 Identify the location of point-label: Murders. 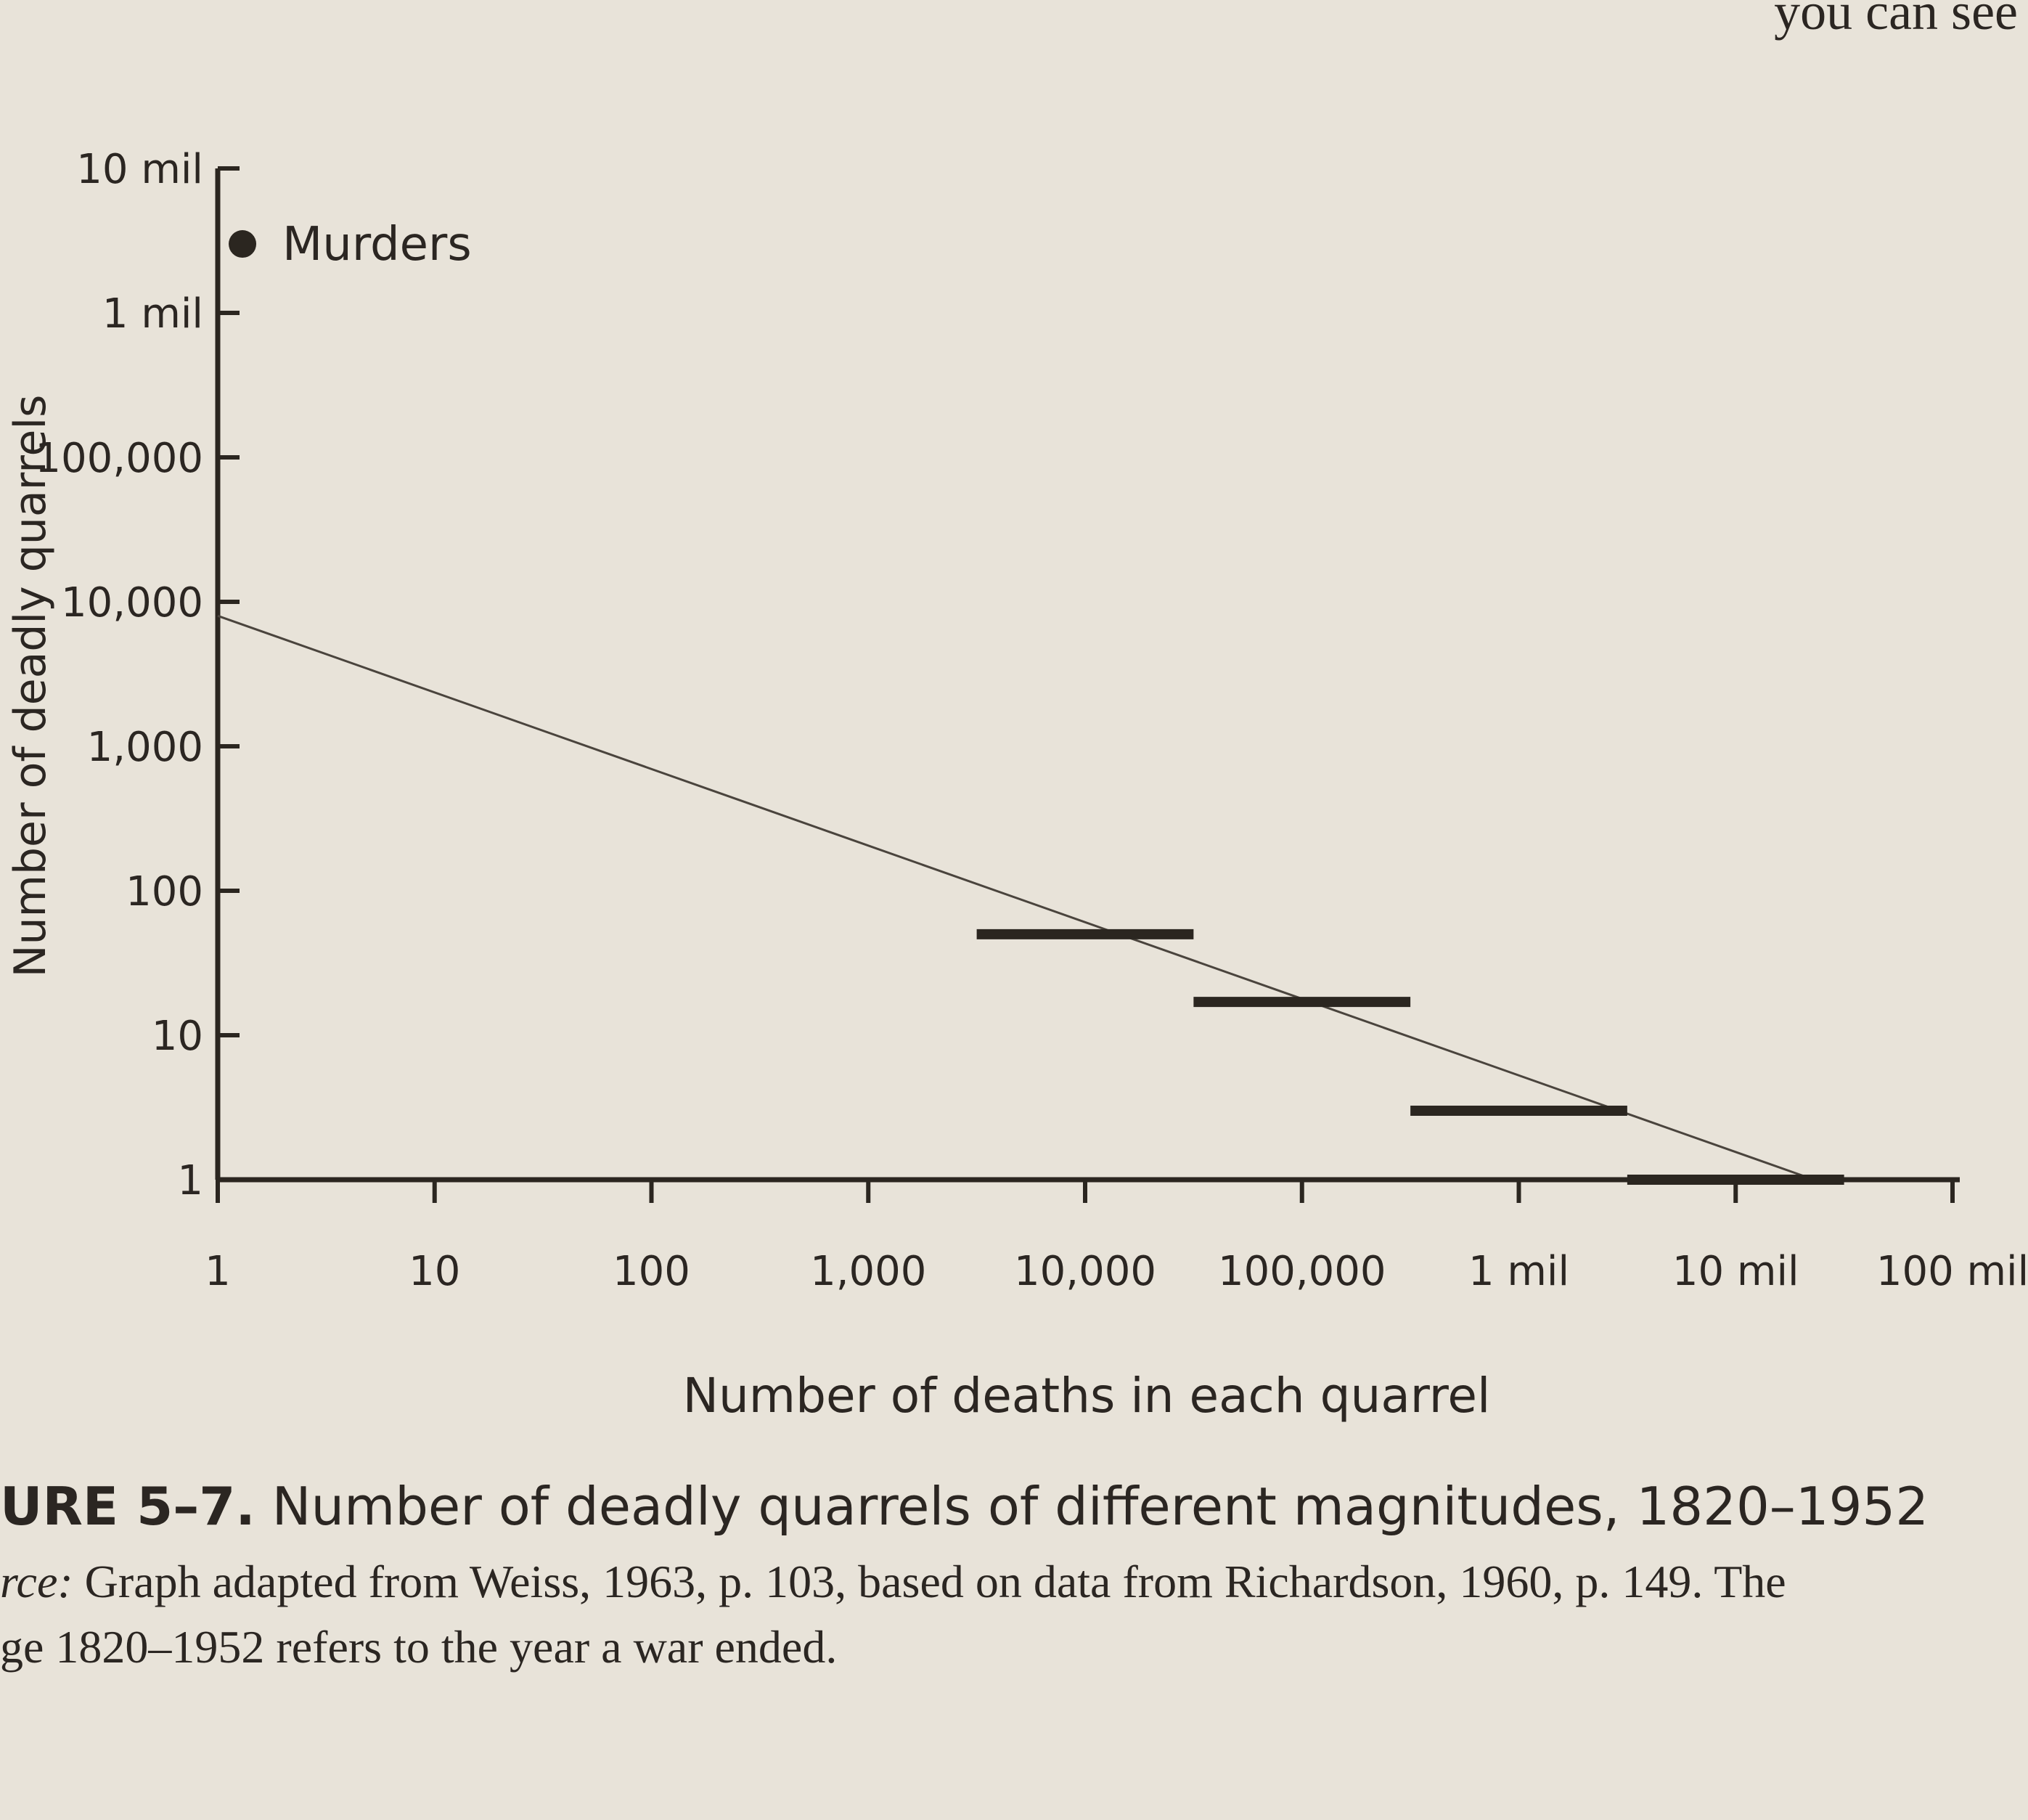
(377, 245).